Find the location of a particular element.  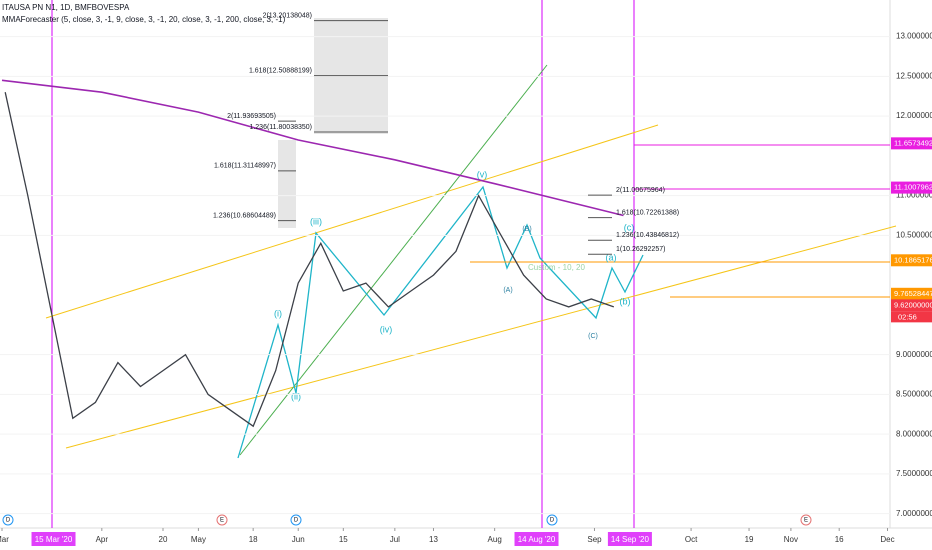

wave-label: (i) is located at coordinates (278, 313).